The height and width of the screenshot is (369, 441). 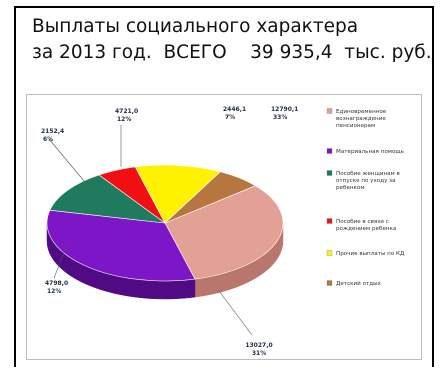 I want to click on data-label-pct-1: 31%, so click(x=259, y=353).